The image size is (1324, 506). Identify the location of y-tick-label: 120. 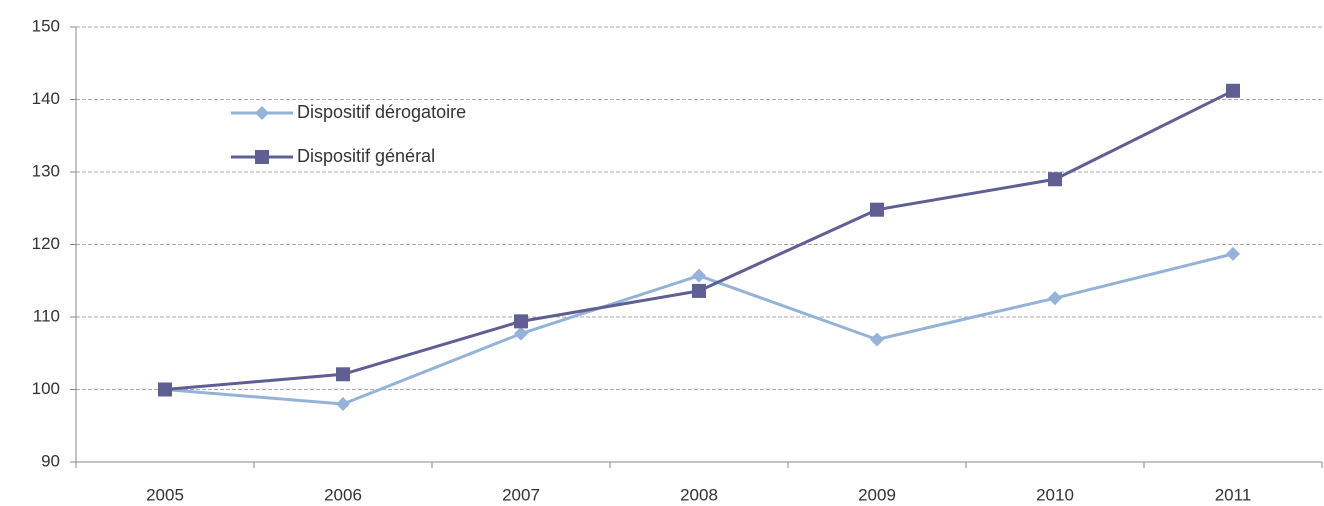
(46, 243).